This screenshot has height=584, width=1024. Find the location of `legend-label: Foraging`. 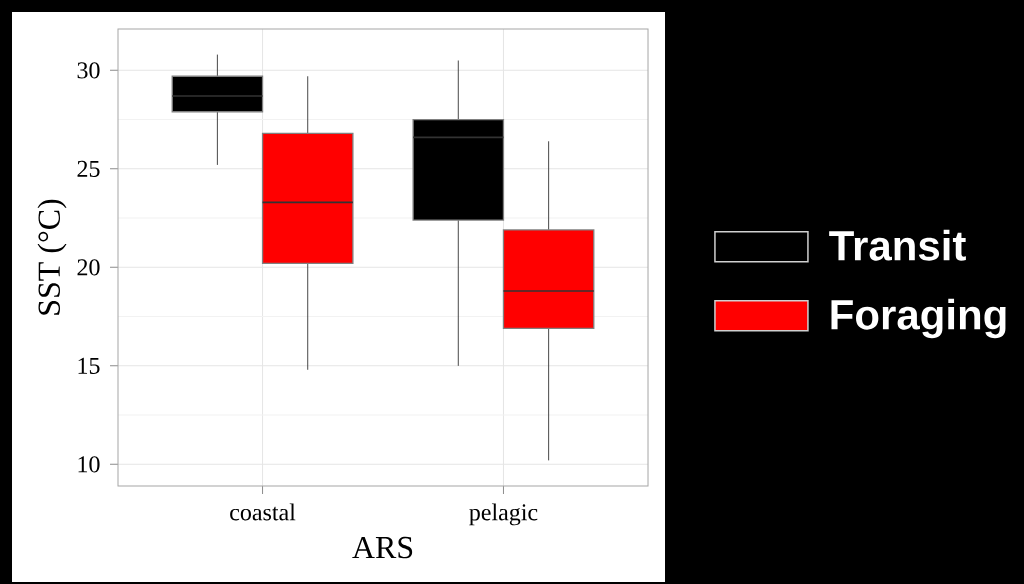

legend-label: Foraging is located at coordinates (918, 318).